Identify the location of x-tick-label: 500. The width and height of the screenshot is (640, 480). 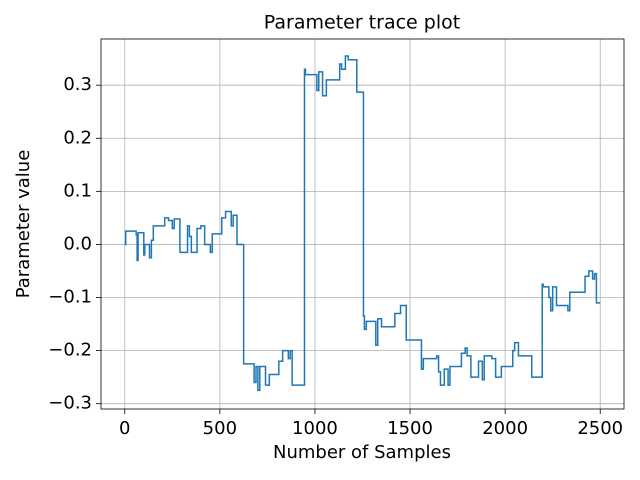
(220, 428).